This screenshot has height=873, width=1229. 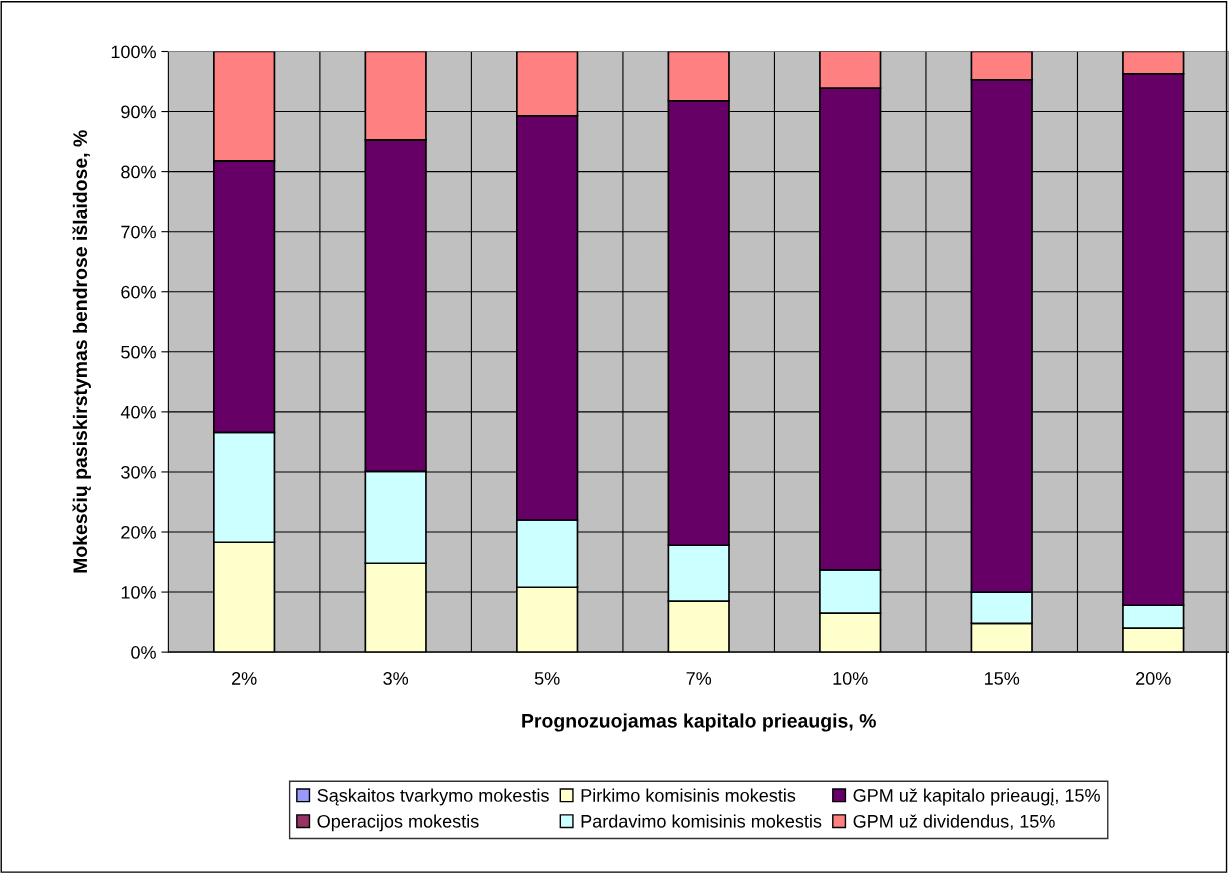 I want to click on x-tick-label: 3%, so click(x=396, y=678).